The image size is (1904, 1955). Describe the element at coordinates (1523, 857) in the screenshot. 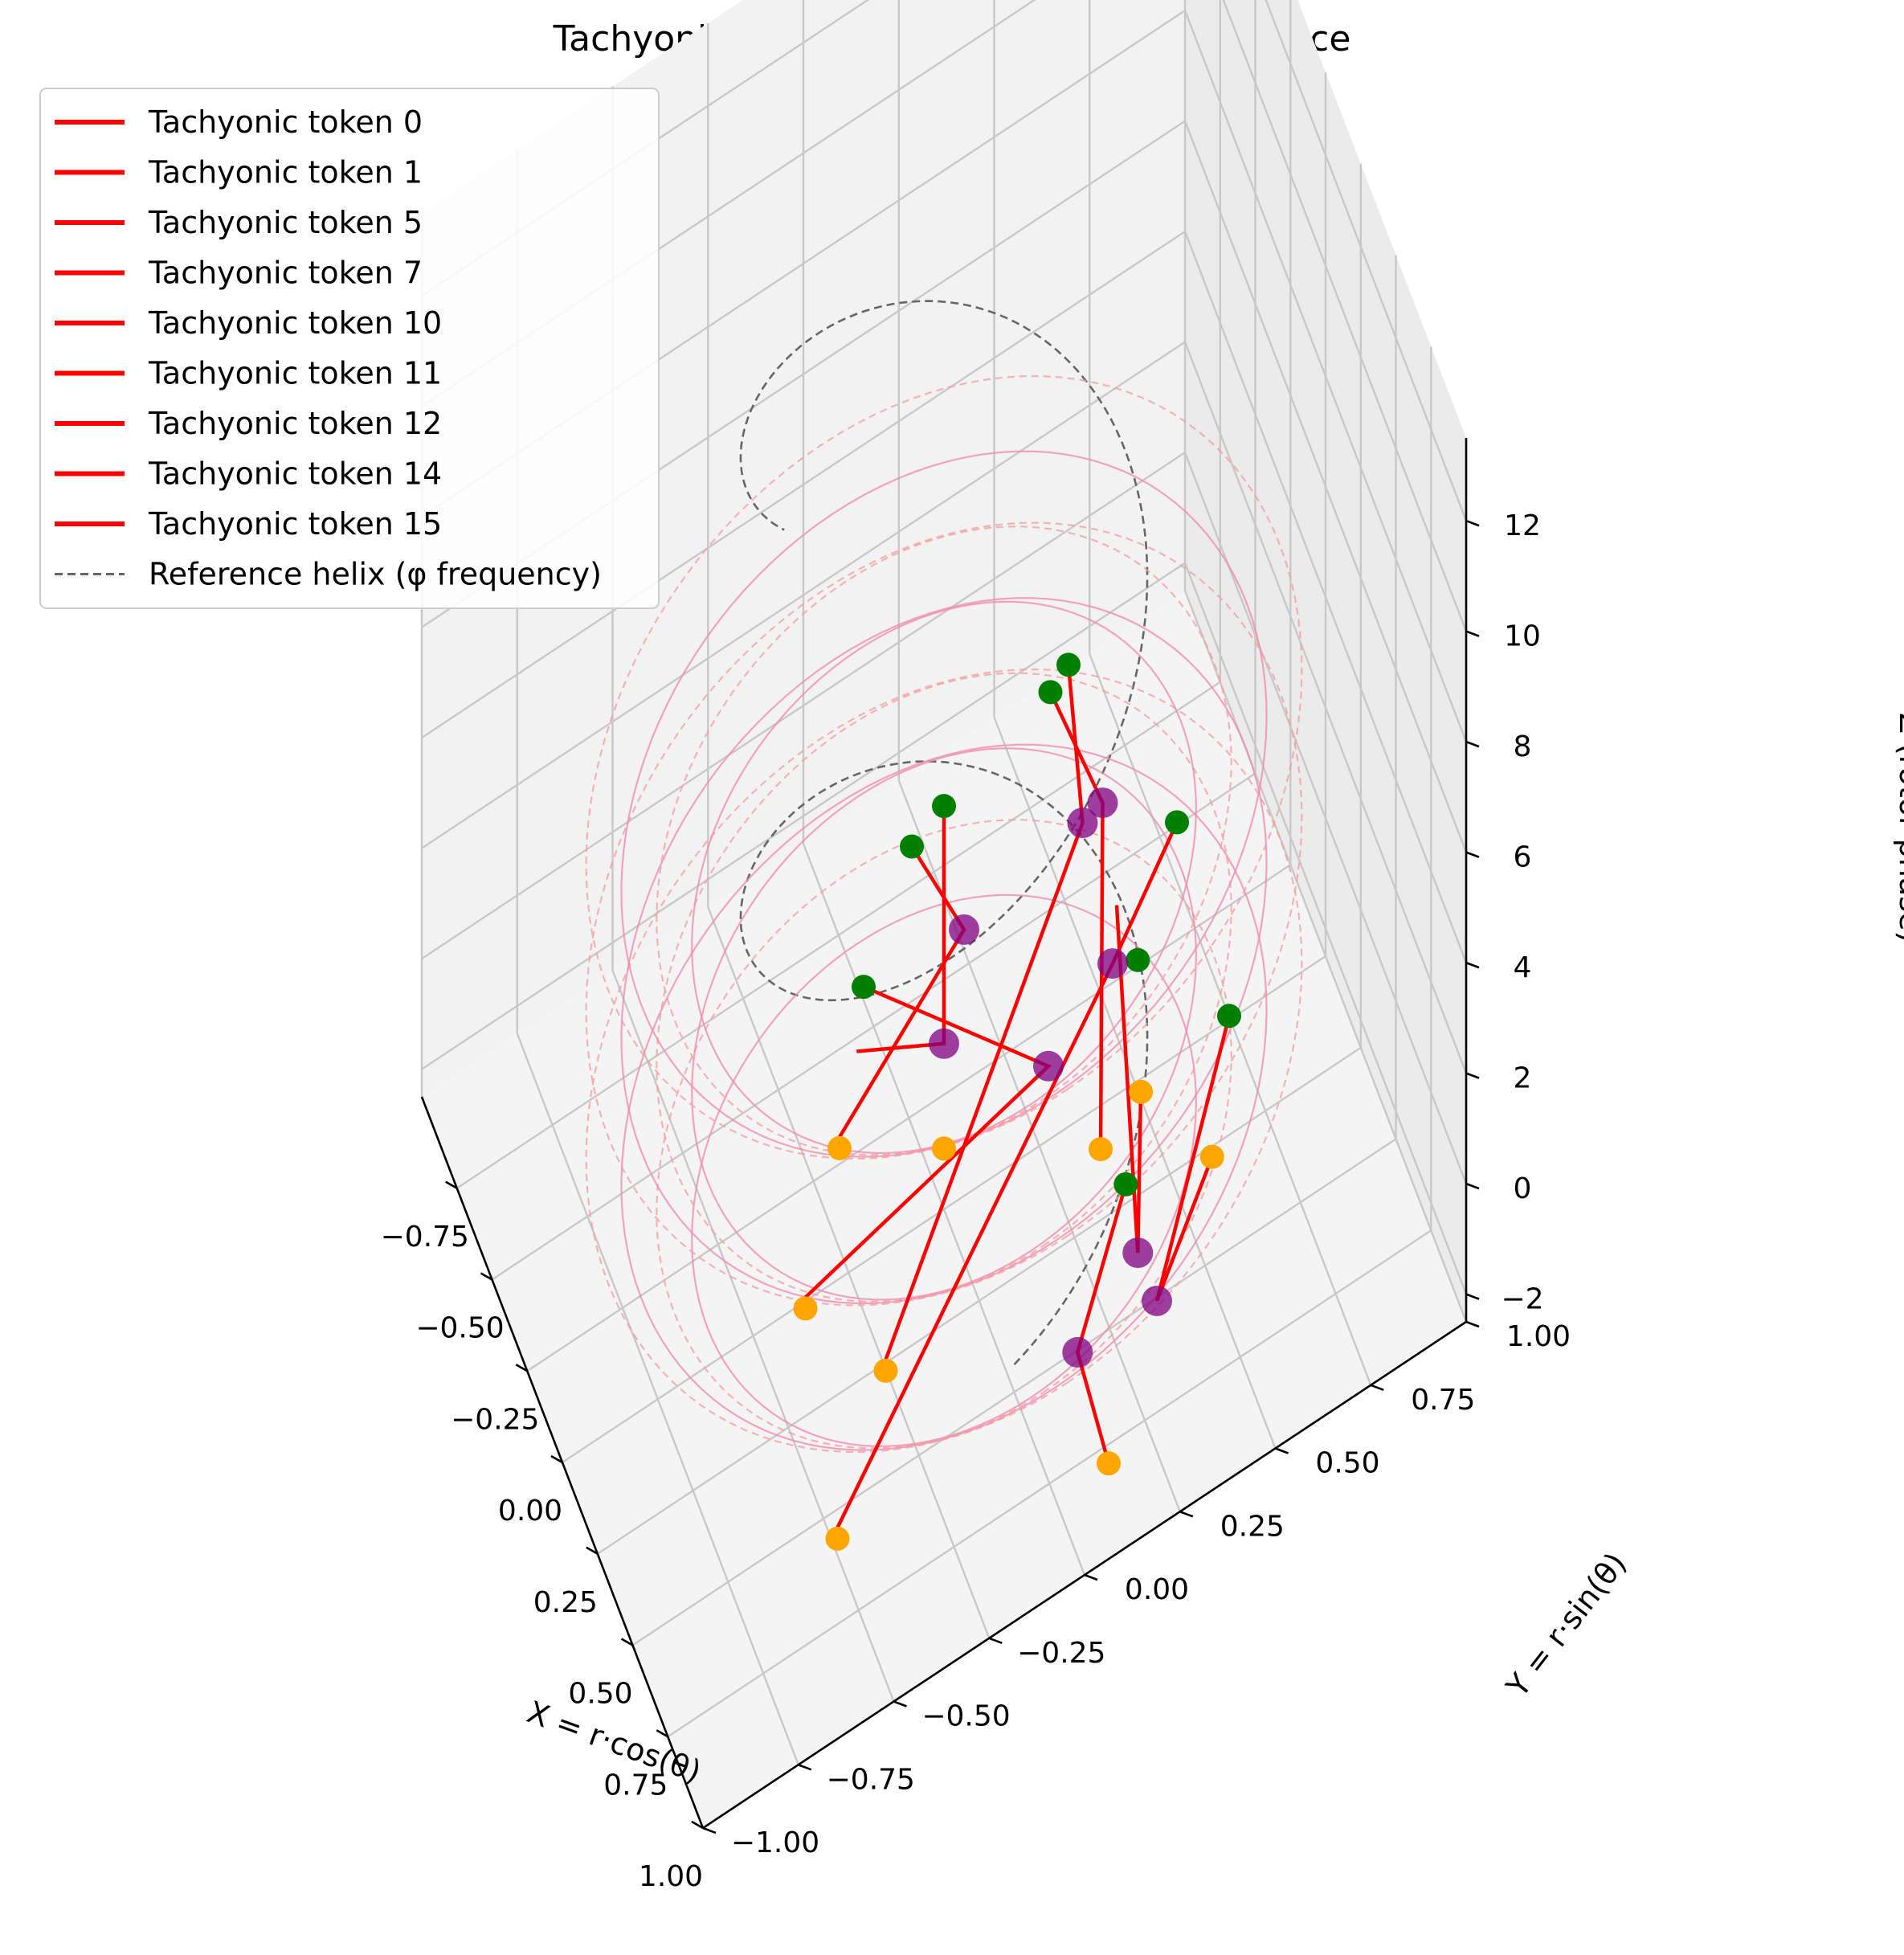

I see `z-tick-label: 6` at that location.